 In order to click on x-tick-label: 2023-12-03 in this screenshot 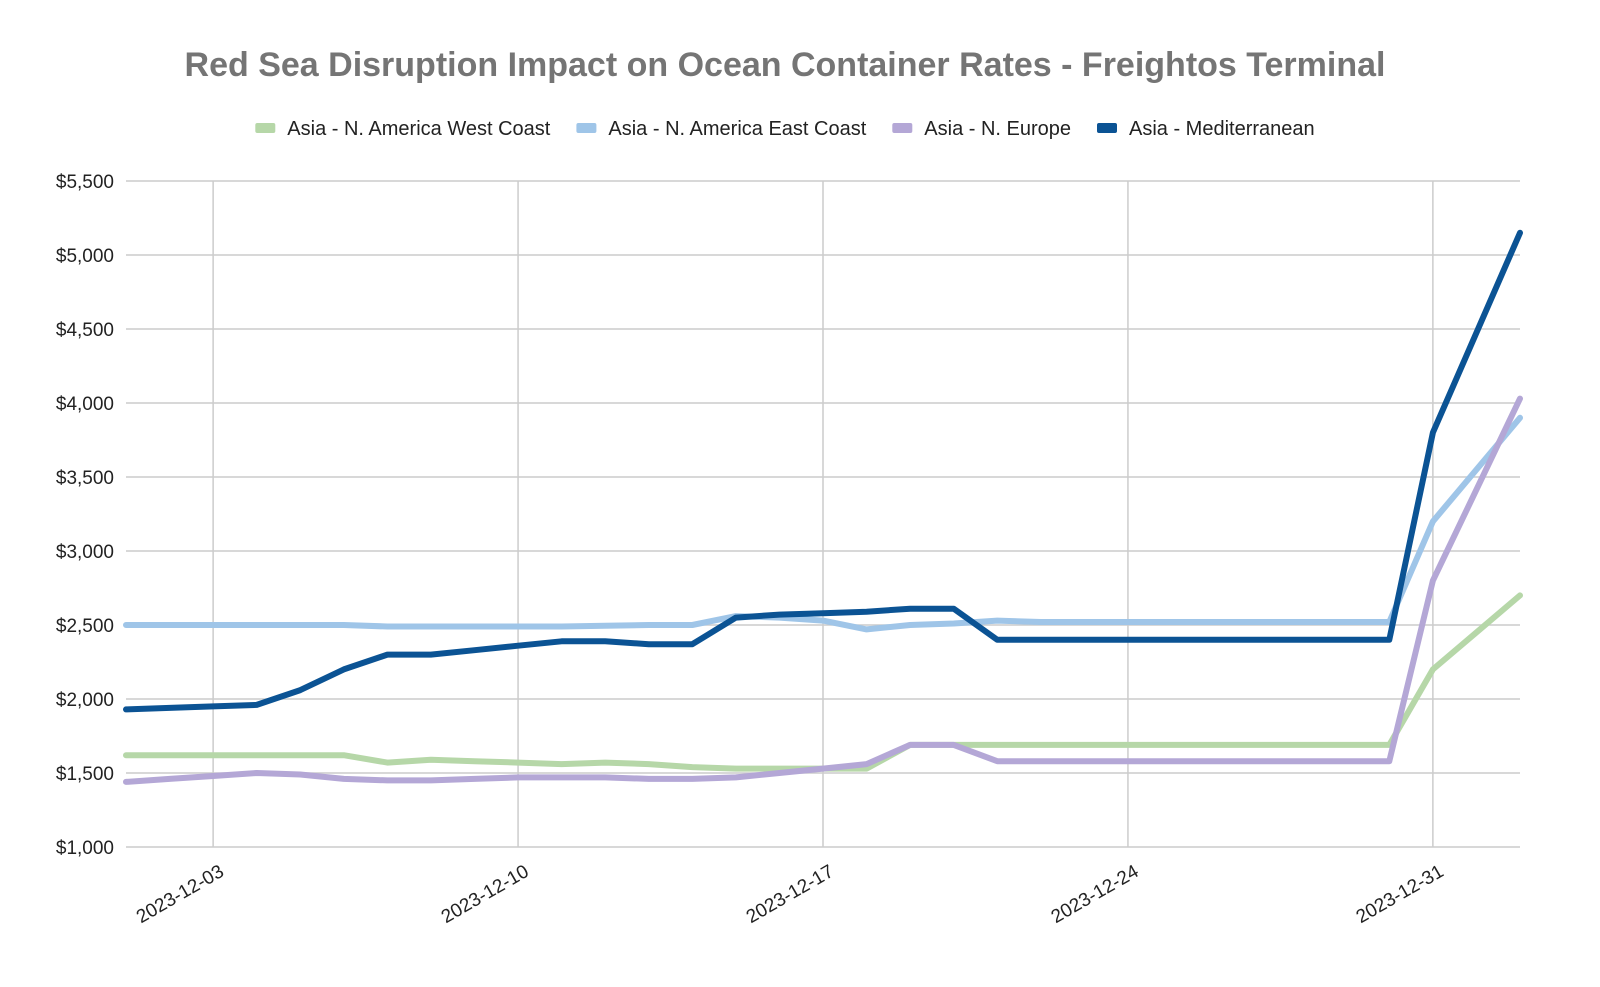, I will do `click(180, 894)`.